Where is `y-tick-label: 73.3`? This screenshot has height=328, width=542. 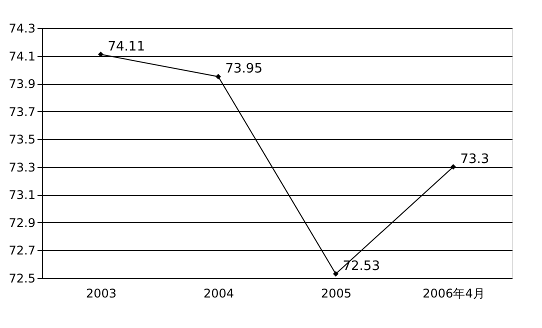 y-tick-label: 73.3 is located at coordinates (22, 167).